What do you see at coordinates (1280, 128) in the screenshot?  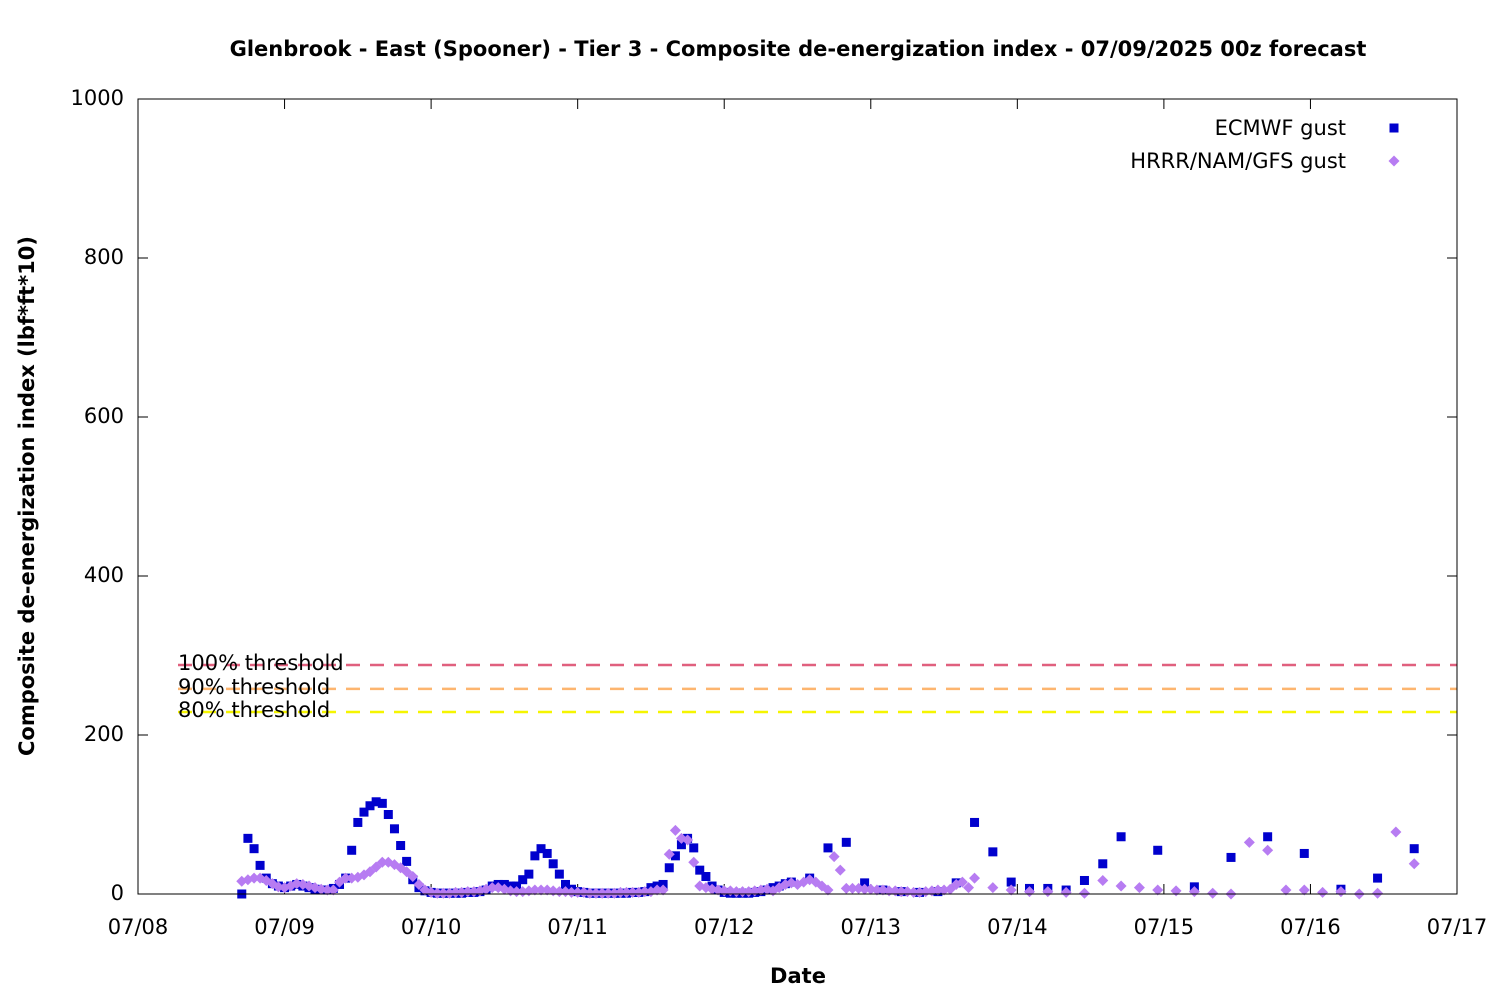 I see `legend-label: ECMWF gust` at bounding box center [1280, 128].